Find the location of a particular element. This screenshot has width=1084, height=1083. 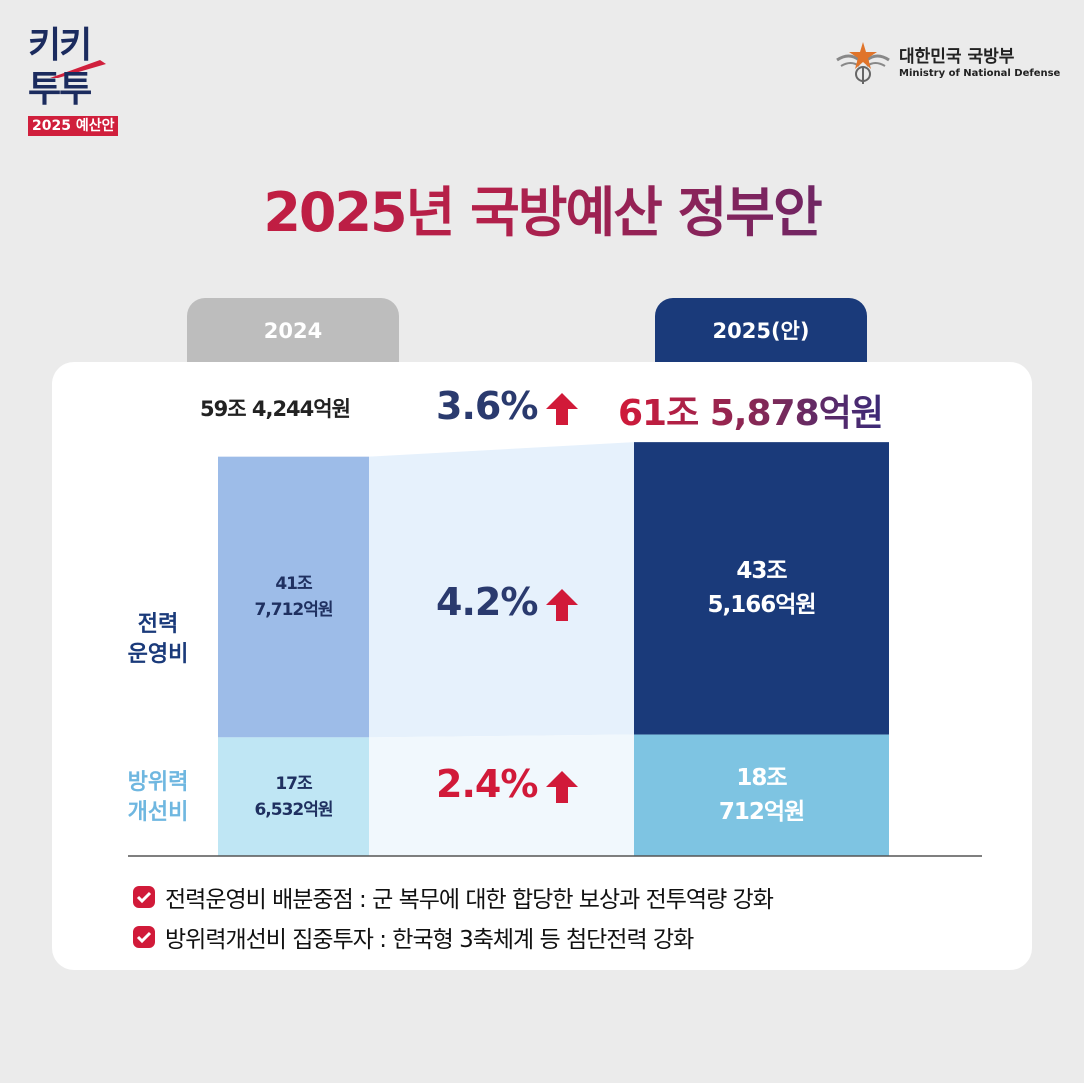

brand-line-1: 키키 is located at coordinates (60, 45).